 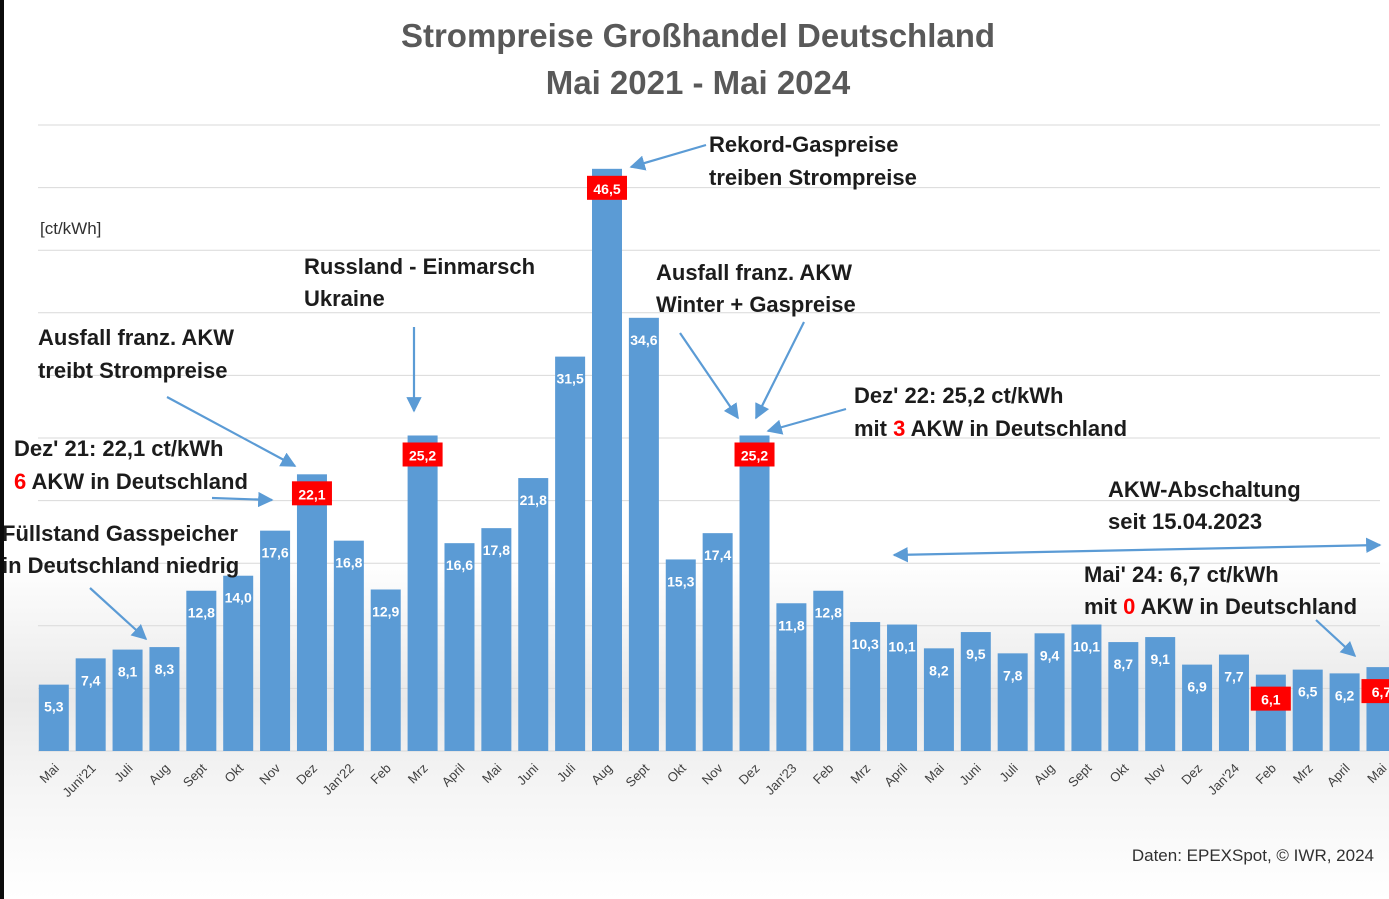 I want to click on annotation-rekord: Rekord-Gaspreise treiben Strompreise, so click(x=813, y=161).